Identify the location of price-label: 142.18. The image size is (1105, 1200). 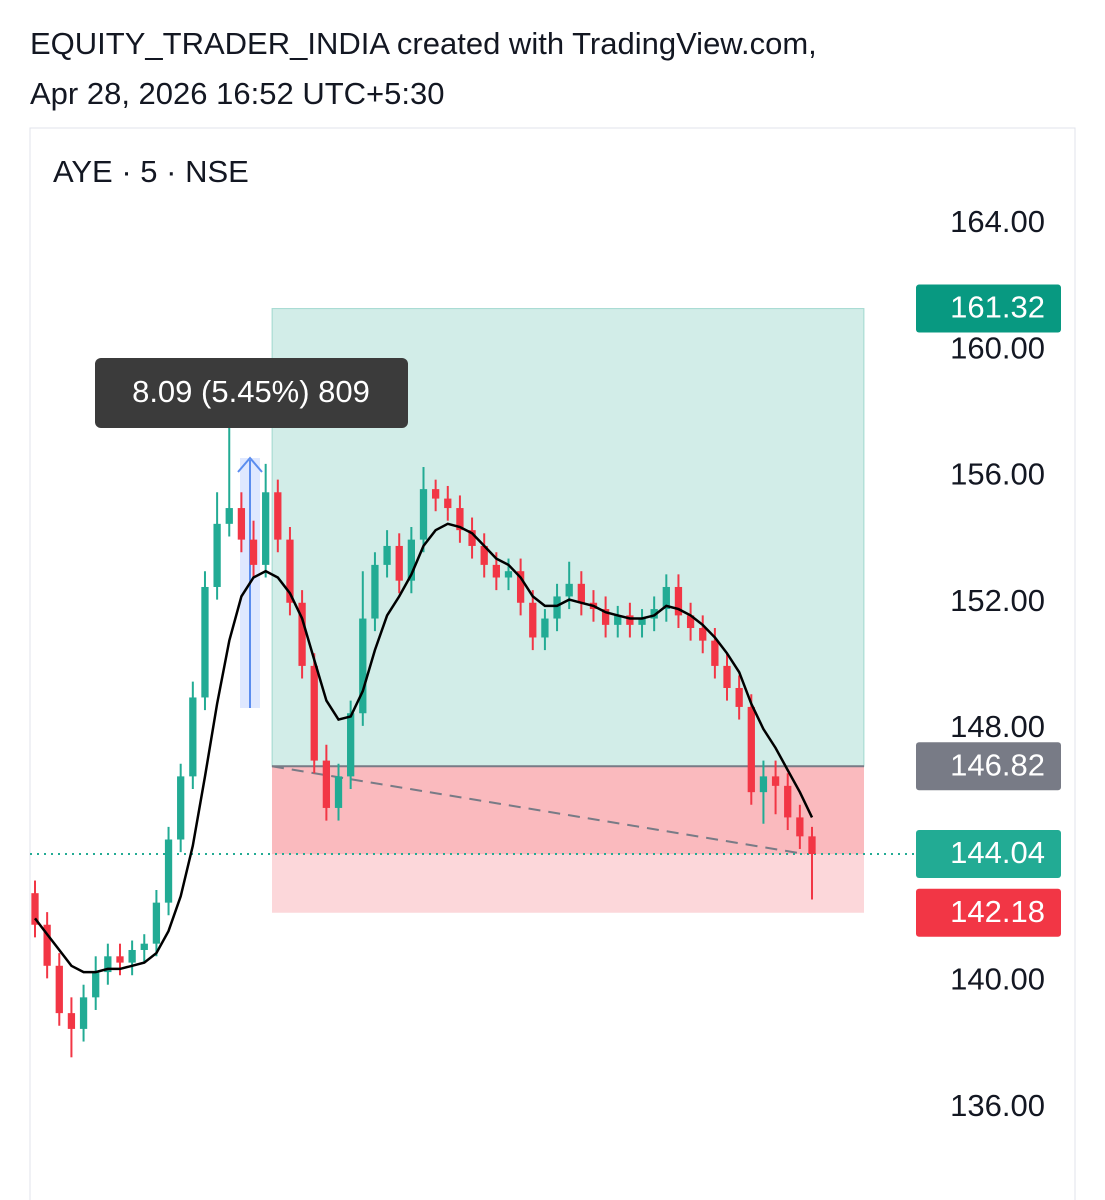
(997, 911).